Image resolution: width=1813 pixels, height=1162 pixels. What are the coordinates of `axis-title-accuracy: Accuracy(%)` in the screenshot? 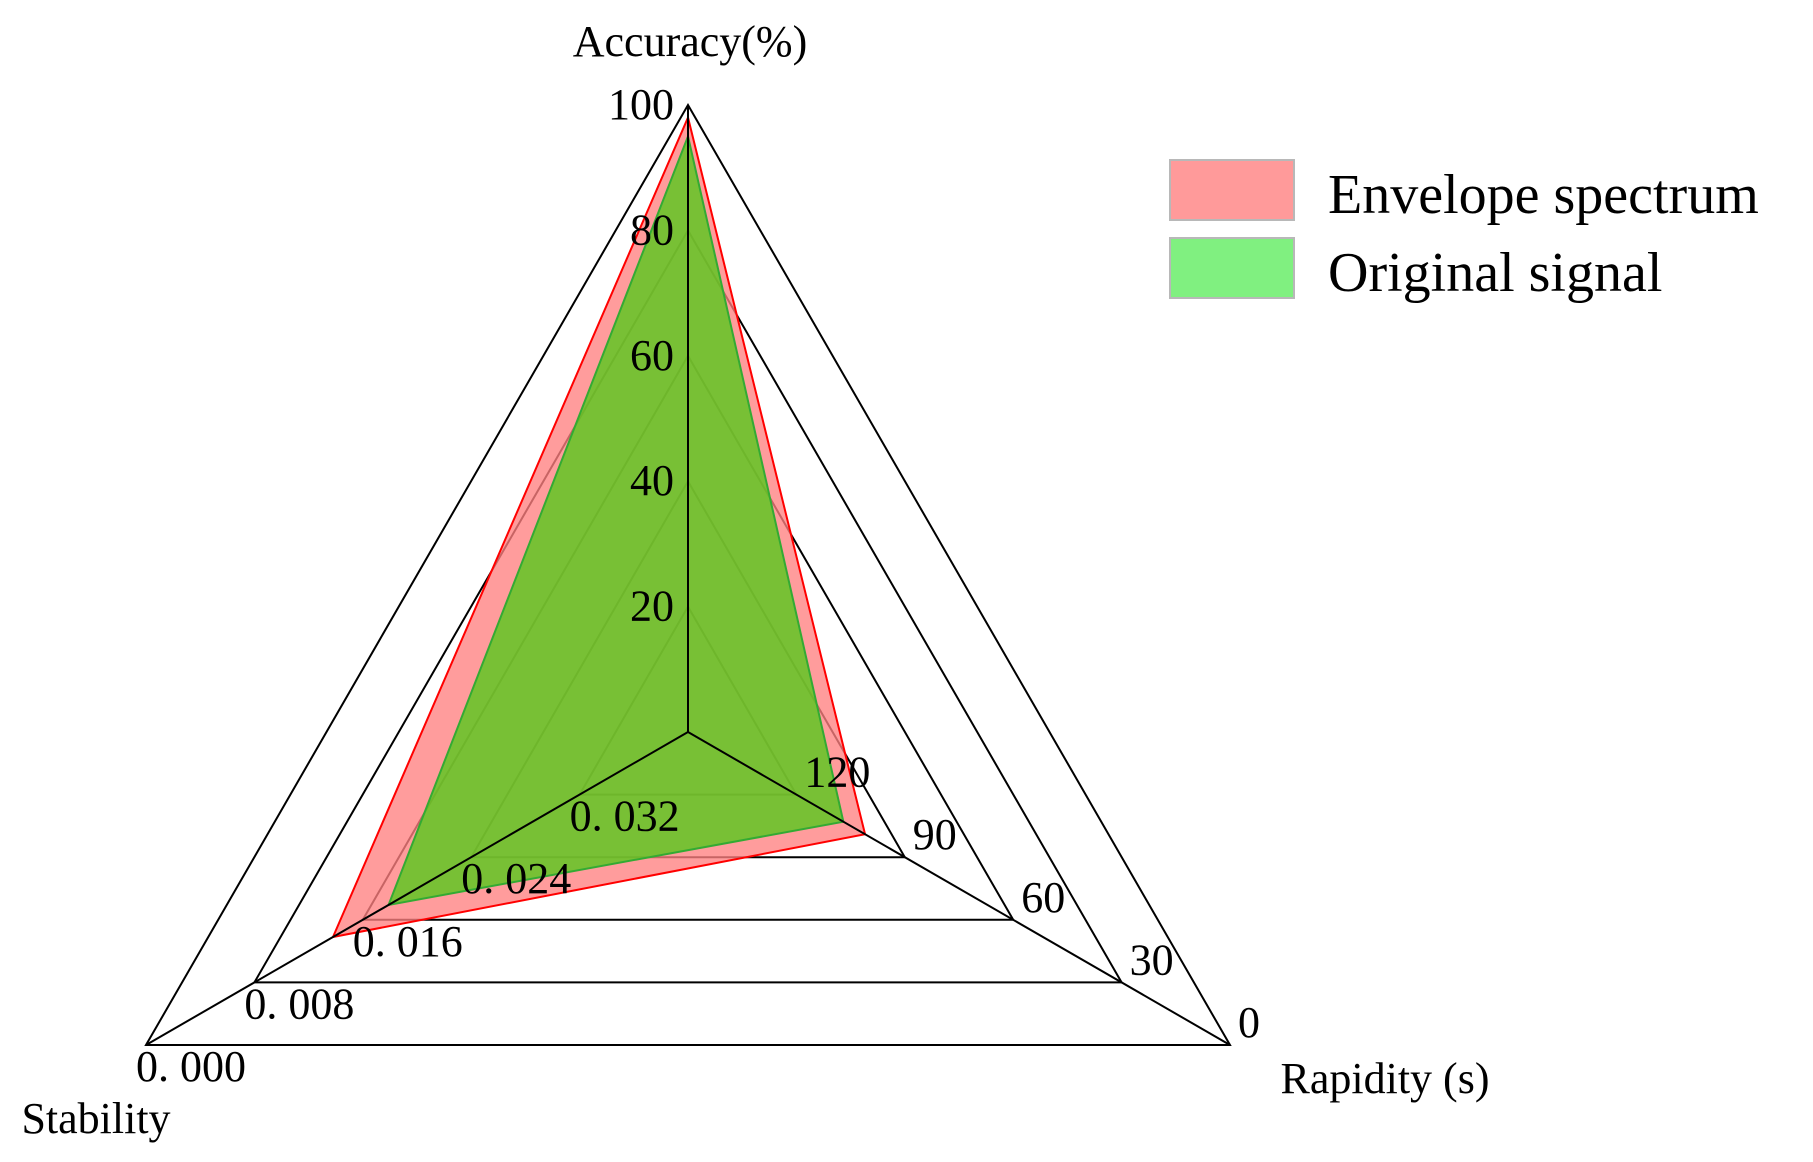 It's located at (690, 41).